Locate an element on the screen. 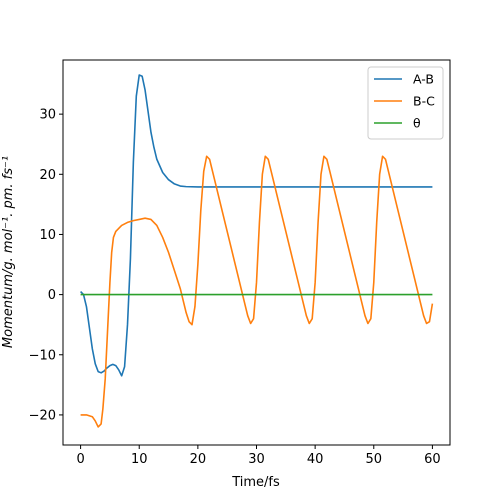  legend-label-0: A-B is located at coordinates (423, 79).